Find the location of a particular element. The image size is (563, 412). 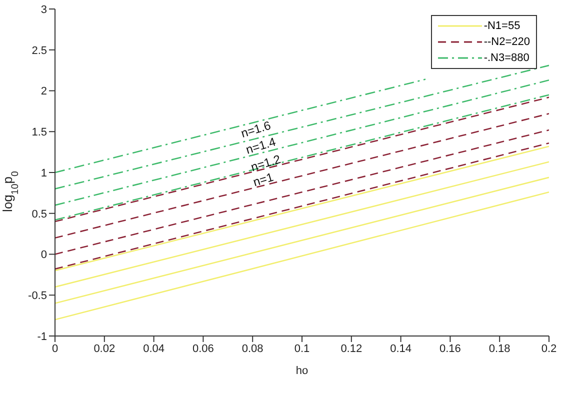

y-tick-label: -1 is located at coordinates (42, 336).